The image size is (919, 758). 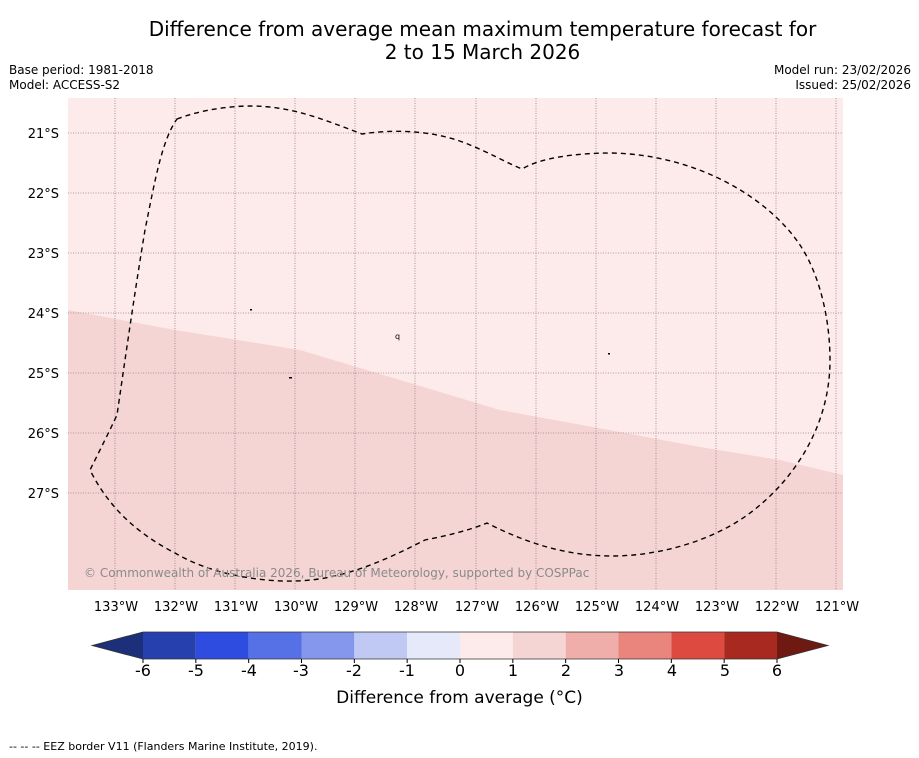 What do you see at coordinates (296, 607) in the screenshot?
I see `lon-label: 130°W` at bounding box center [296, 607].